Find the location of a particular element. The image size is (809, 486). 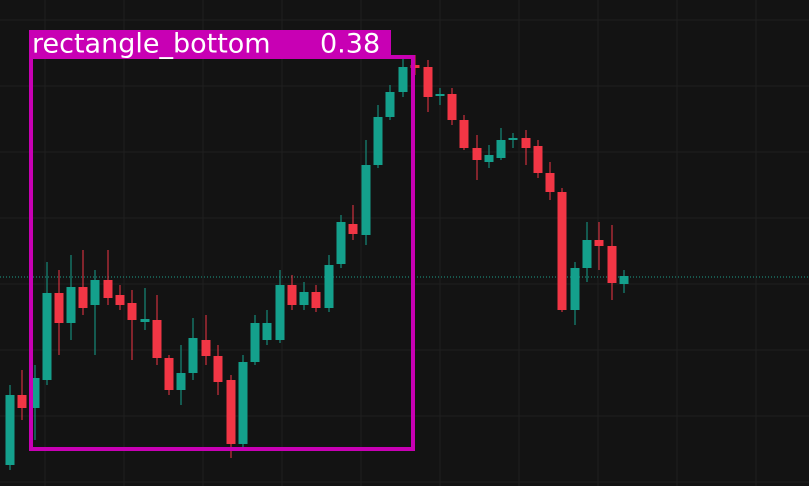

detection-label: rectangle_bottom is located at coordinates (151, 44).